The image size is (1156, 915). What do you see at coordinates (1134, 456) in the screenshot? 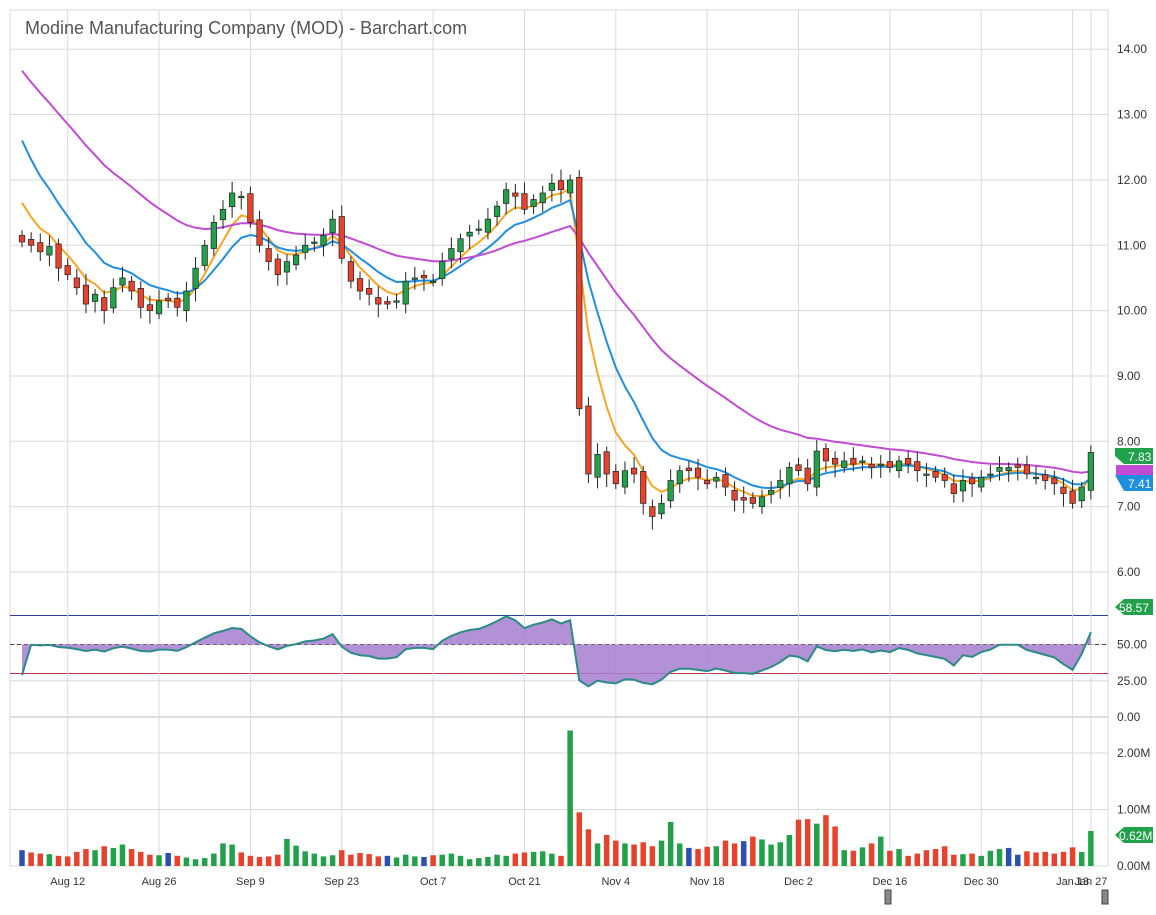
I see `last-price-tag: 7.83` at bounding box center [1134, 456].